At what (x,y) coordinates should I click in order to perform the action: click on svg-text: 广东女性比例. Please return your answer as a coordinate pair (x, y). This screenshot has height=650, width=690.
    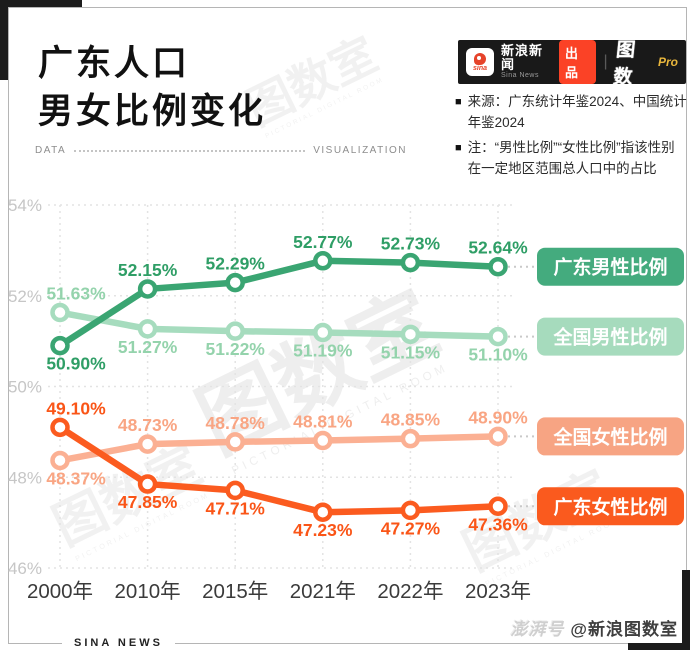
    Looking at the image, I should click on (610, 506).